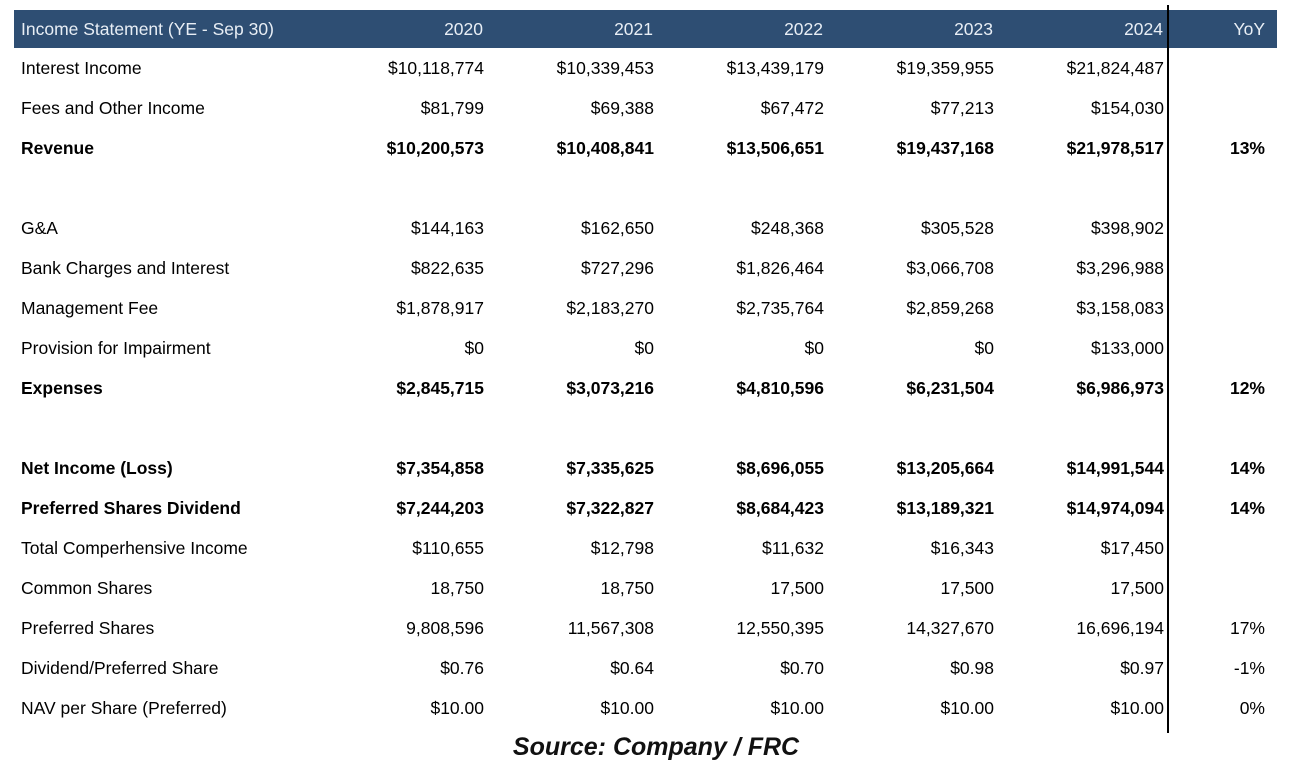 This screenshot has height=782, width=1312. I want to click on column-header-2024: 2024, so click(1143, 28).